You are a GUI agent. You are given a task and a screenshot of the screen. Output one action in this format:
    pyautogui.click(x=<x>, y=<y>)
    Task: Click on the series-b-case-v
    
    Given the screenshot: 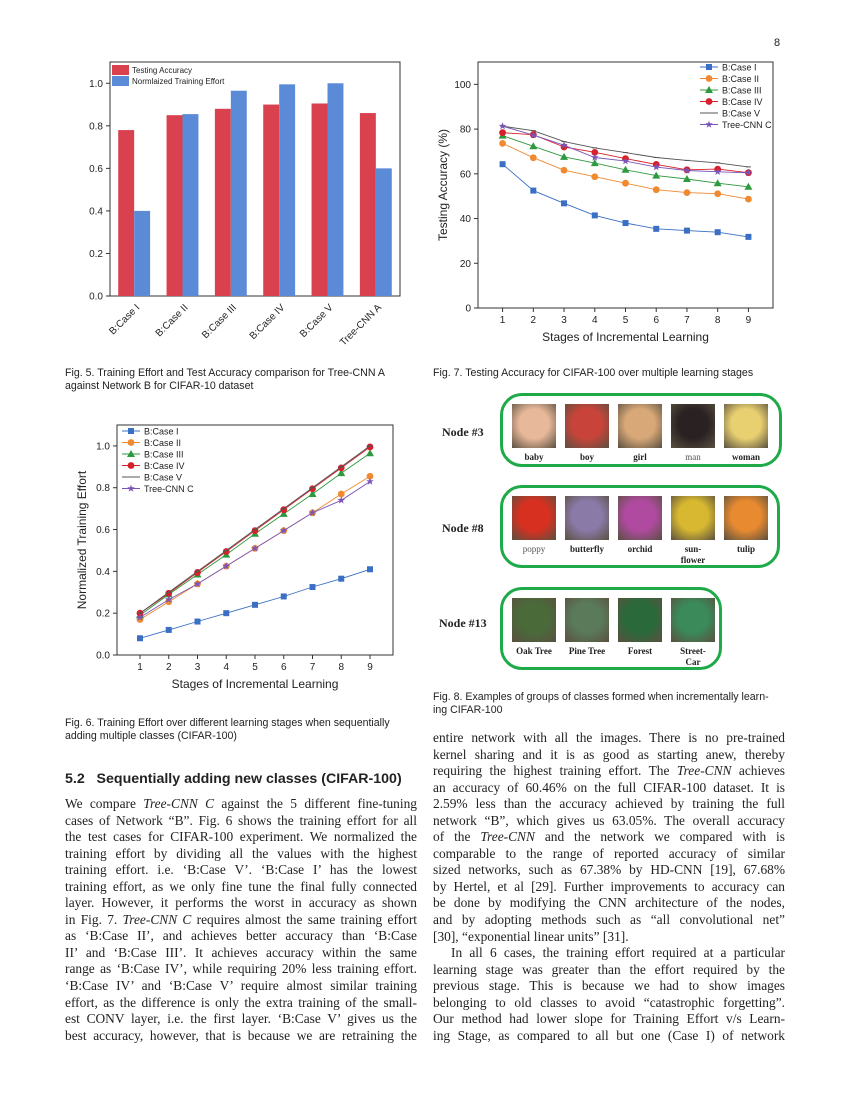 What is the action you would take?
    pyautogui.click(x=625, y=146)
    